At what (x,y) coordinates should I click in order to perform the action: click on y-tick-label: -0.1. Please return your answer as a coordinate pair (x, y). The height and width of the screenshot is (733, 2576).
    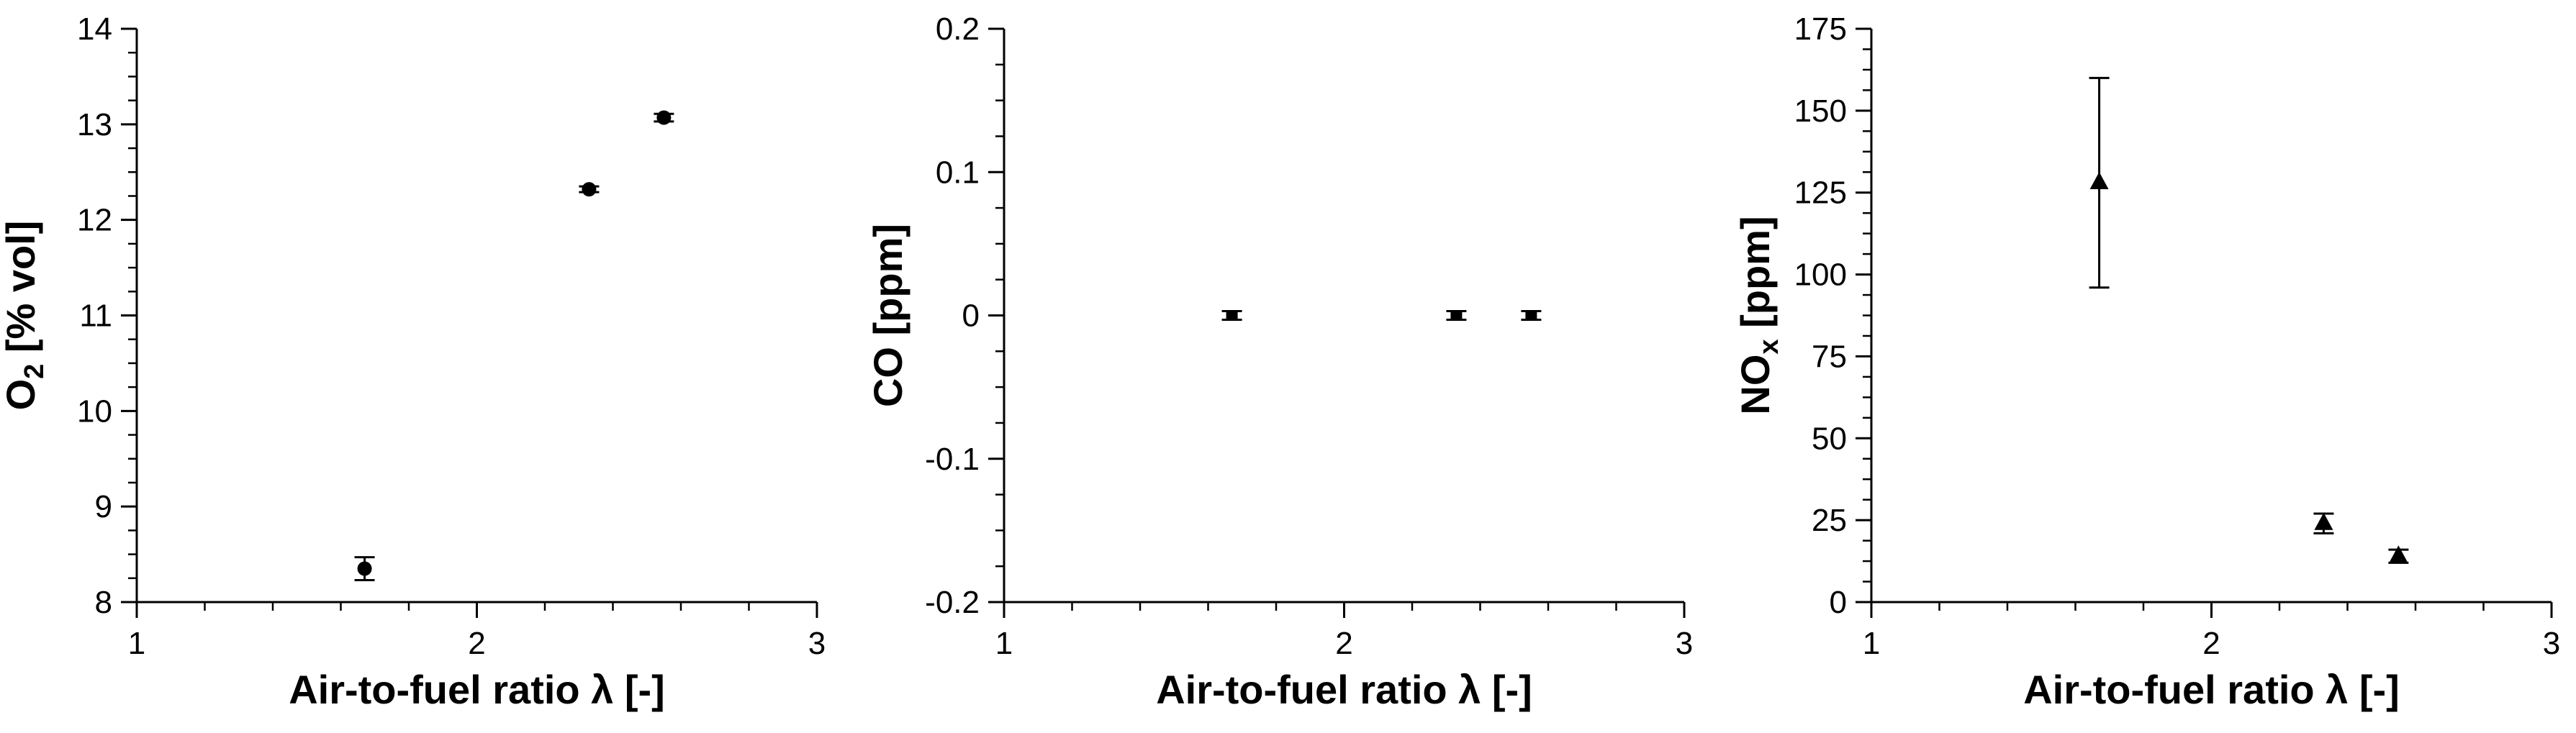
    Looking at the image, I should click on (952, 459).